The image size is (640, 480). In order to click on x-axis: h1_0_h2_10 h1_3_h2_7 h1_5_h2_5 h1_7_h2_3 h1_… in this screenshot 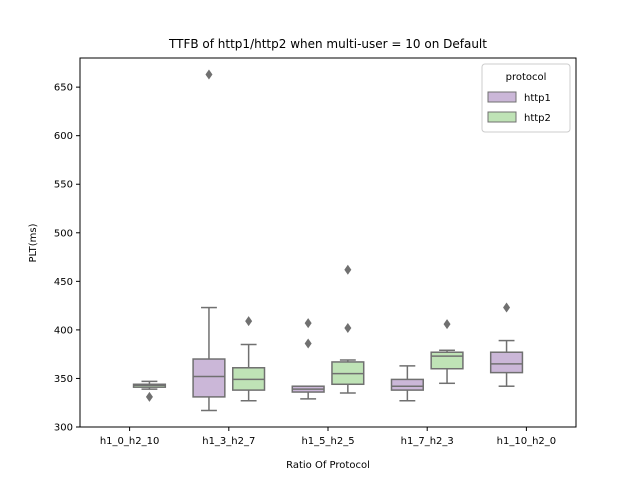, I will do `click(328, 437)`.